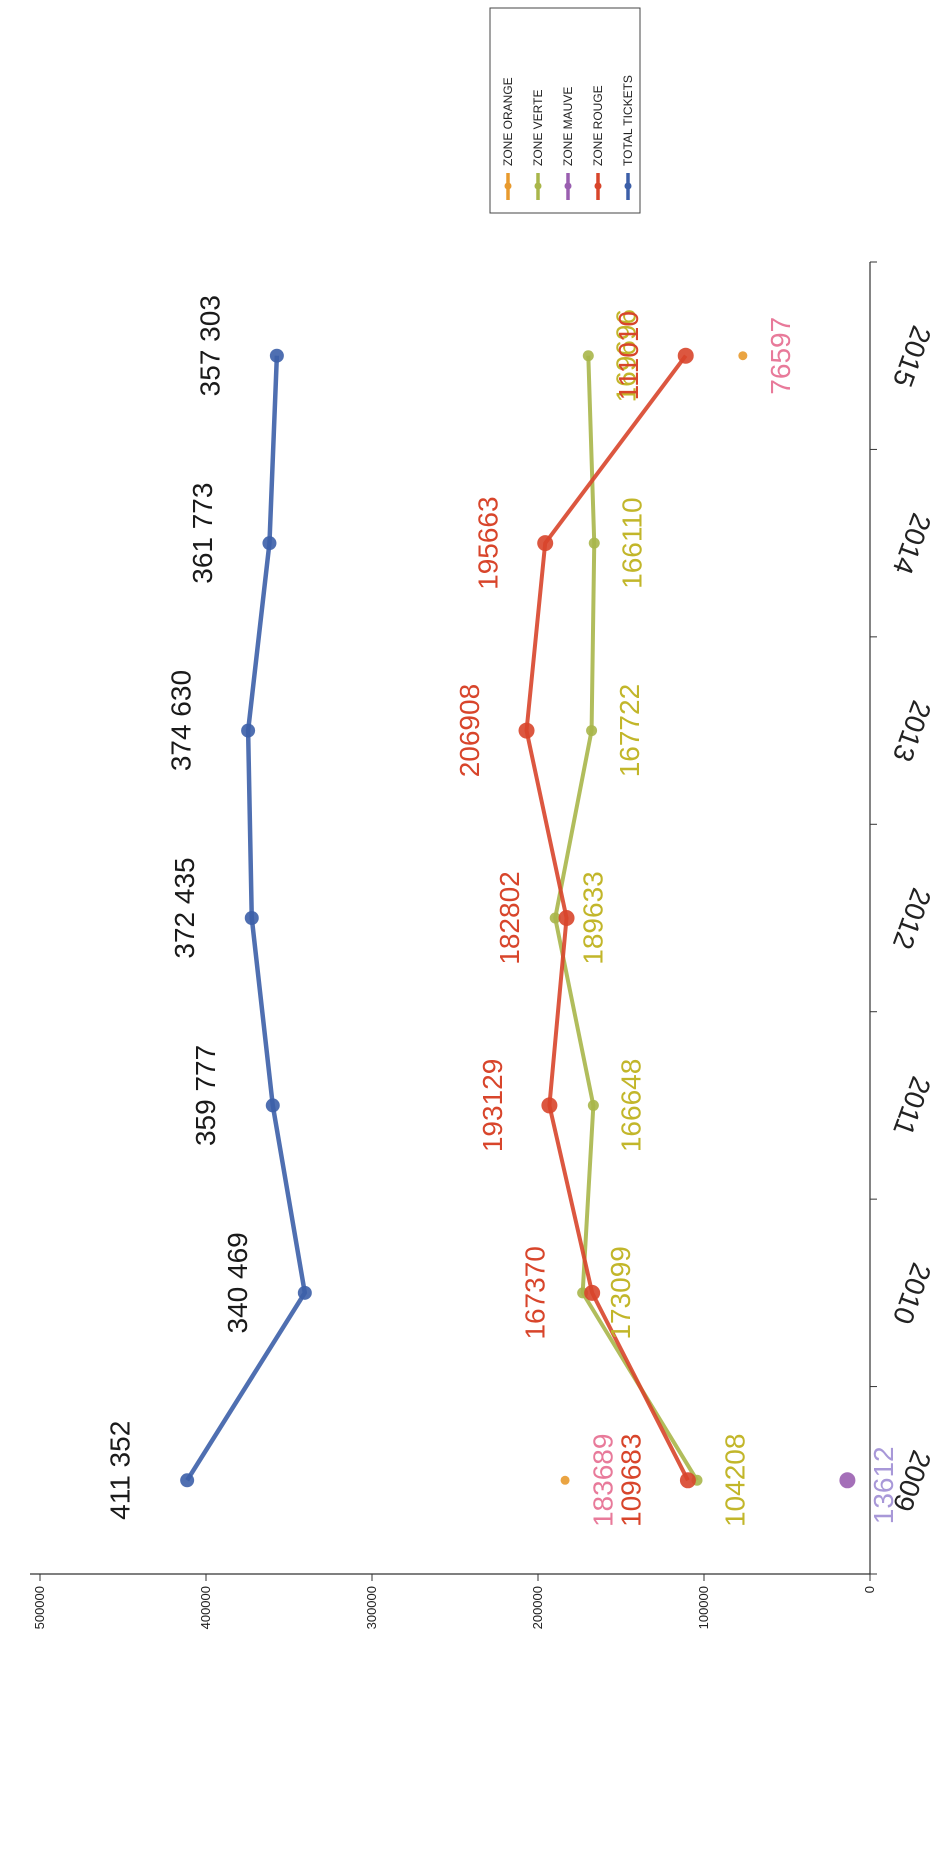  Describe the element at coordinates (912, 1293) in the screenshot. I see `category-tick-label: 2010` at that location.